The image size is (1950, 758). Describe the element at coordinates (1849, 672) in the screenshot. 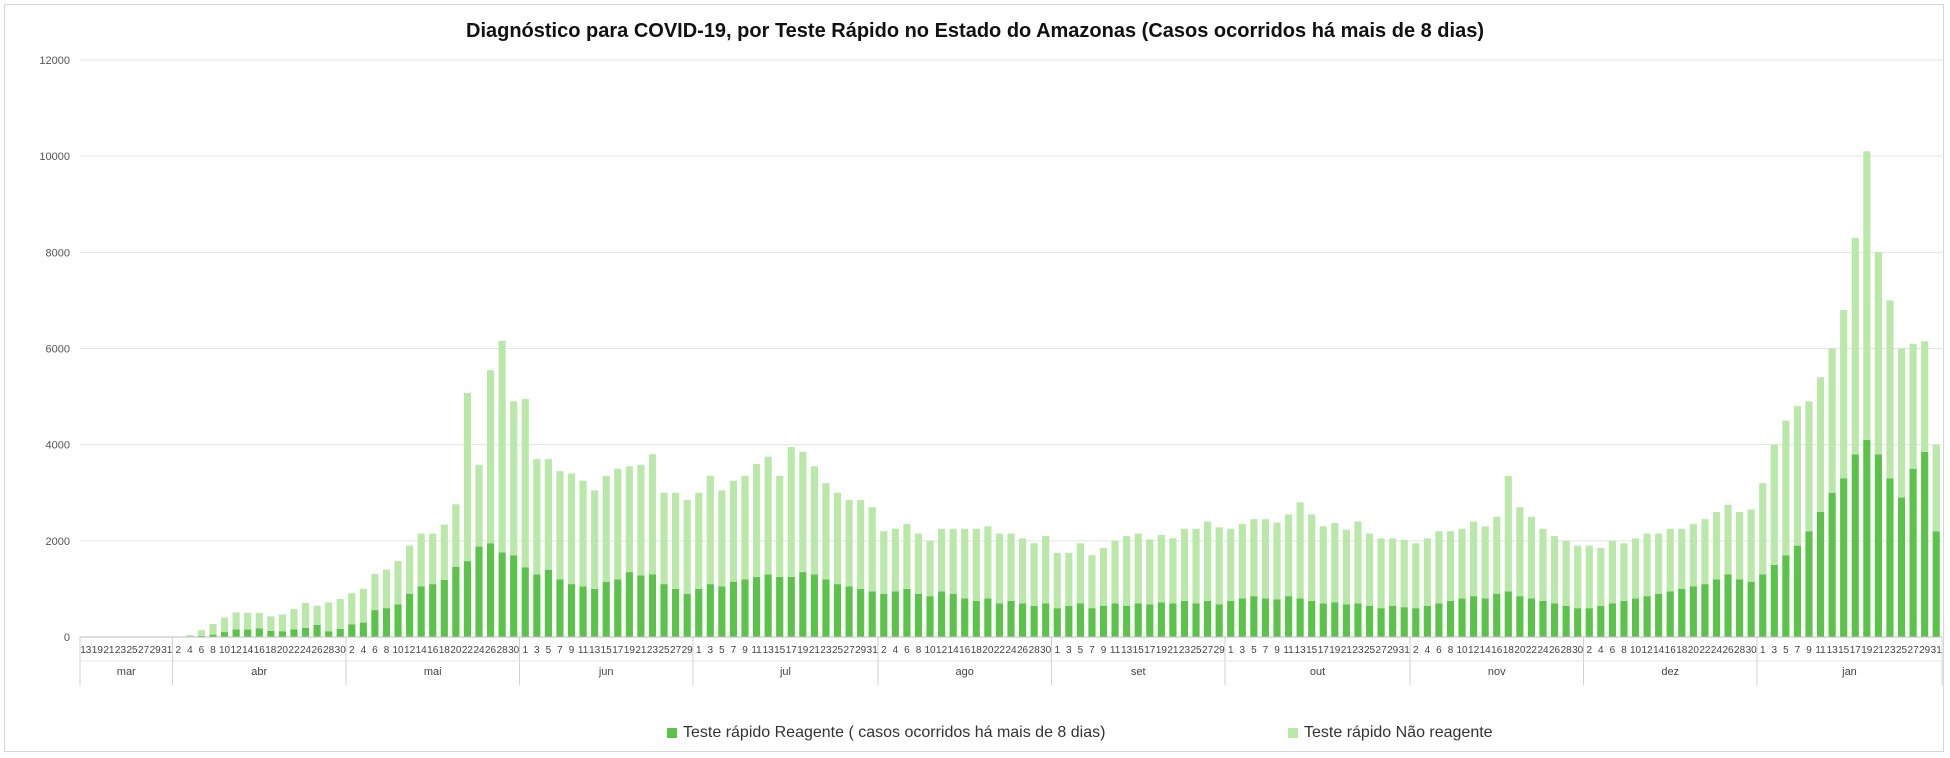

I see `month-label: jan` at that location.